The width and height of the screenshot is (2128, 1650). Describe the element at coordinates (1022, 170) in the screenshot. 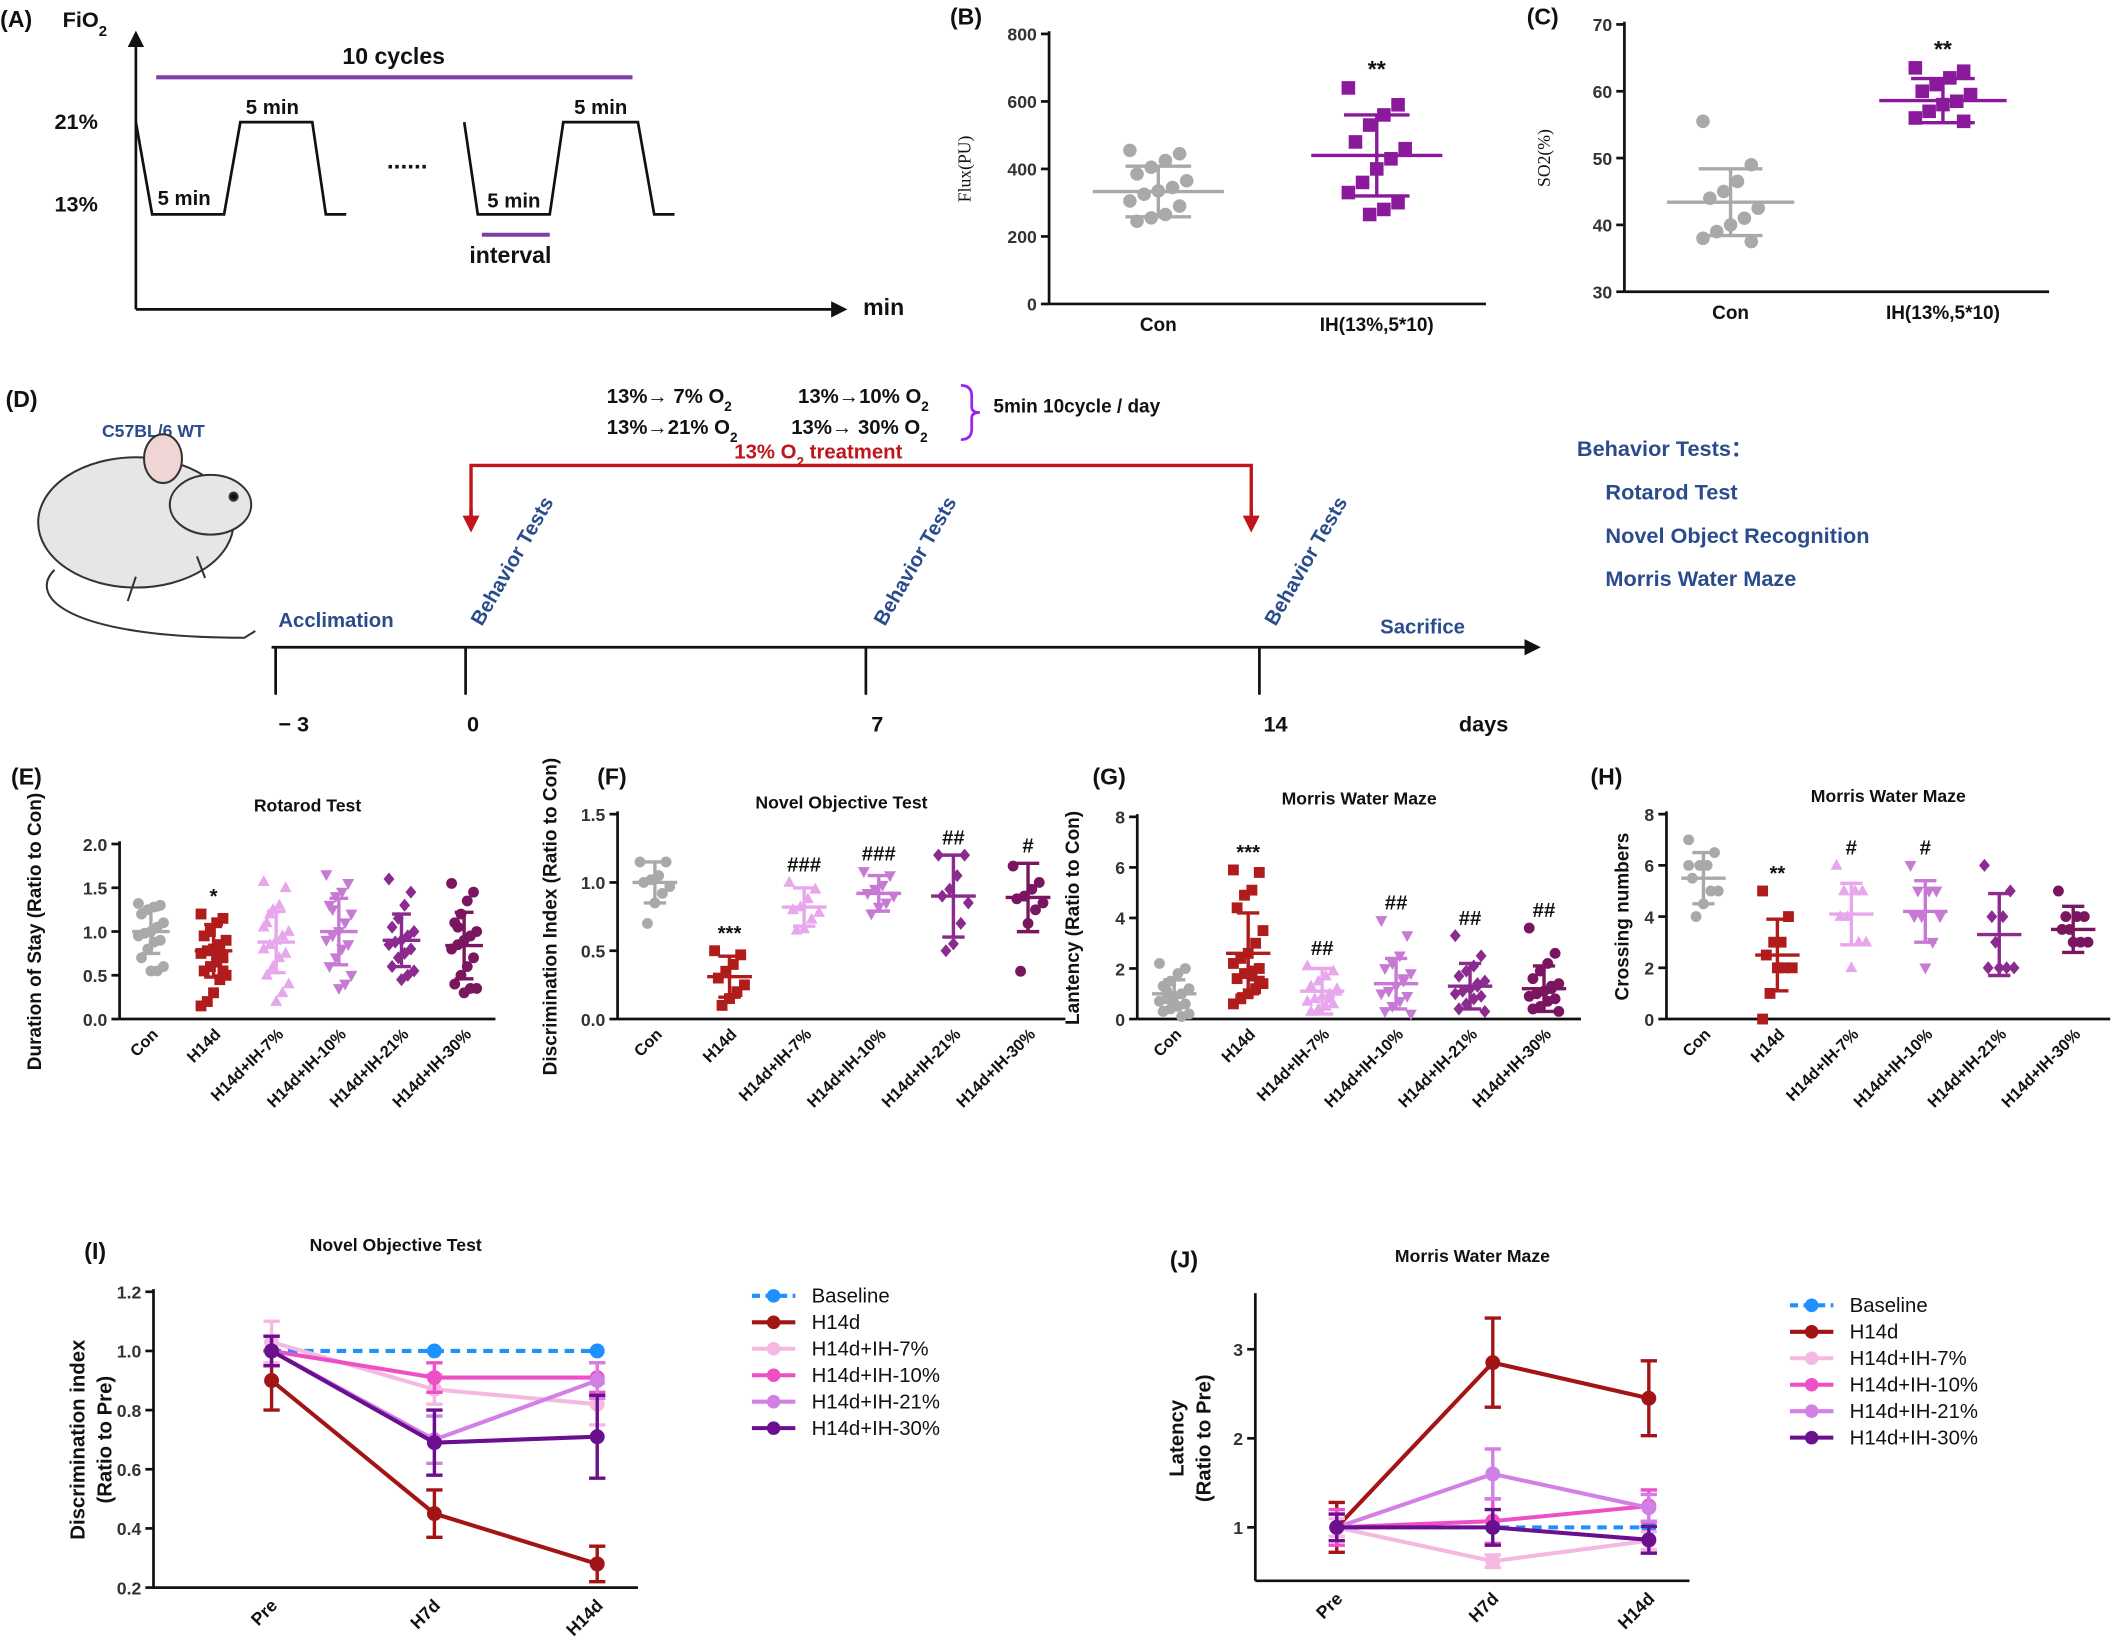

I see `y-tick-label: 400` at that location.